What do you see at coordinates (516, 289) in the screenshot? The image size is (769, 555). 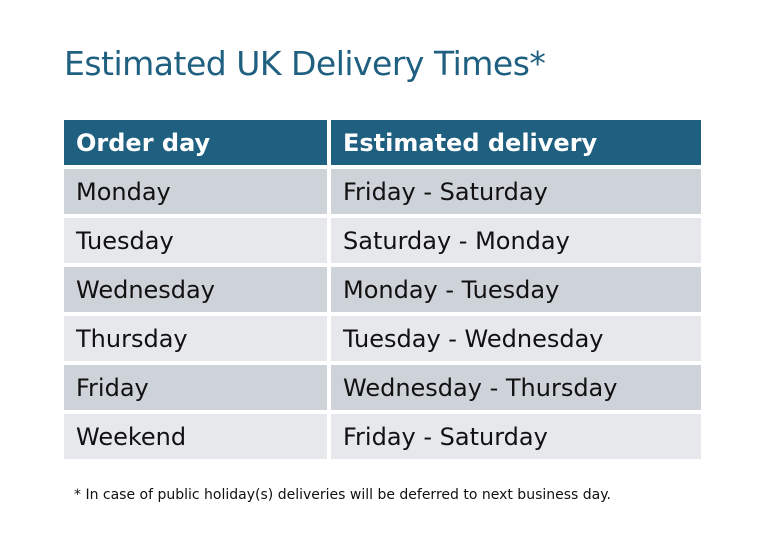 I see `table-cell-delivery: Monday - Tuesday` at bounding box center [516, 289].